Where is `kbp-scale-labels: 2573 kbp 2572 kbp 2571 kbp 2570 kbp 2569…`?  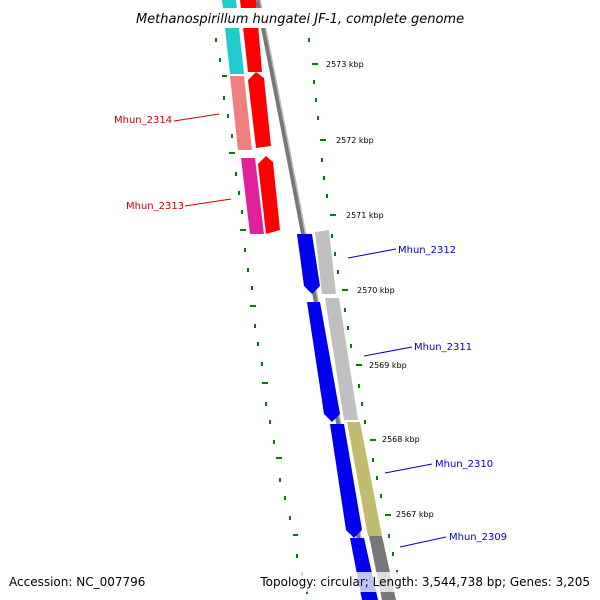
kbp-scale-labels: 2573 kbp 2572 kbp 2571 kbp 2570 kbp 2569… is located at coordinates (380, 289).